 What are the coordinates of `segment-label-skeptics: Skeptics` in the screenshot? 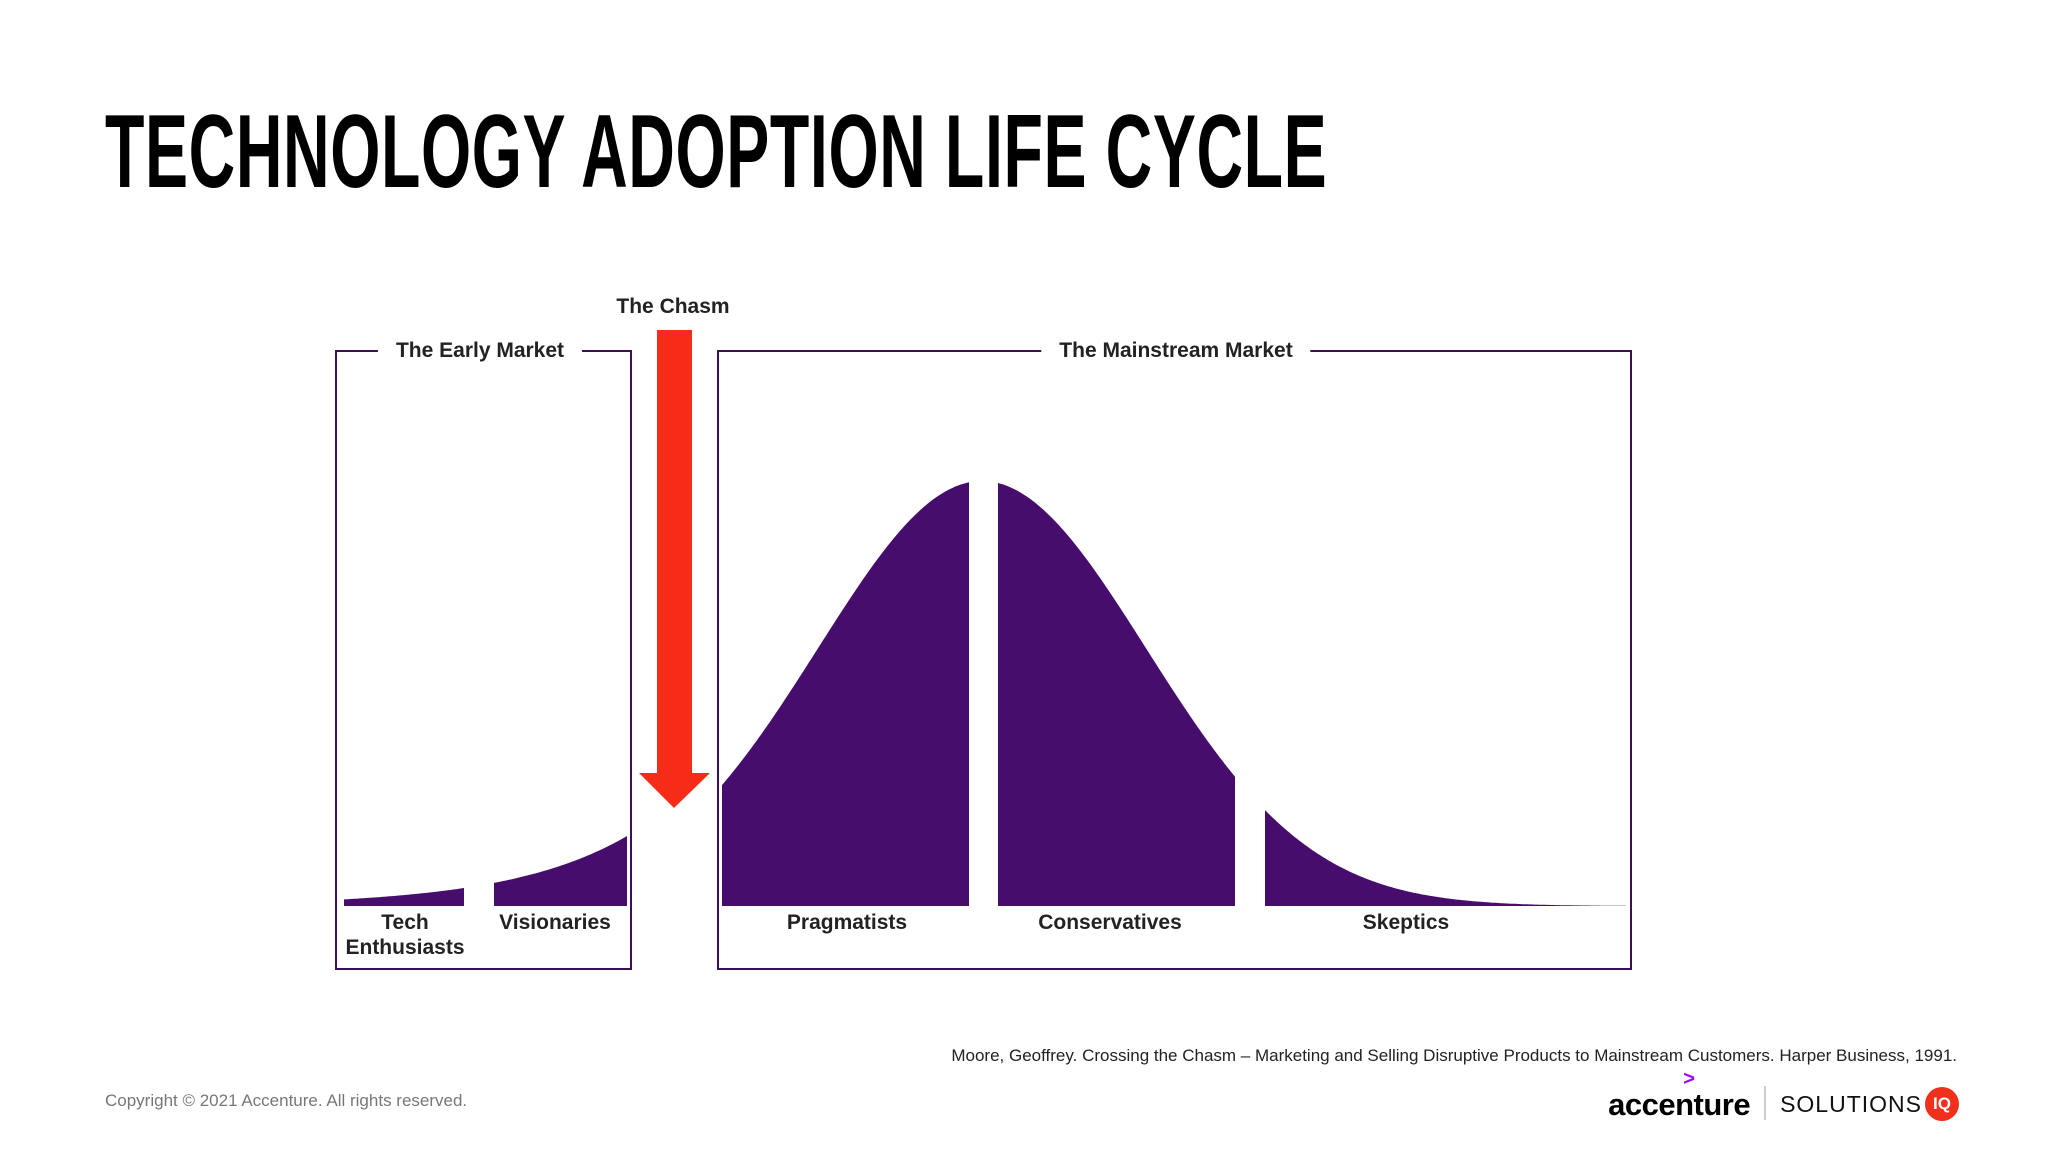 It's located at (1406, 922).